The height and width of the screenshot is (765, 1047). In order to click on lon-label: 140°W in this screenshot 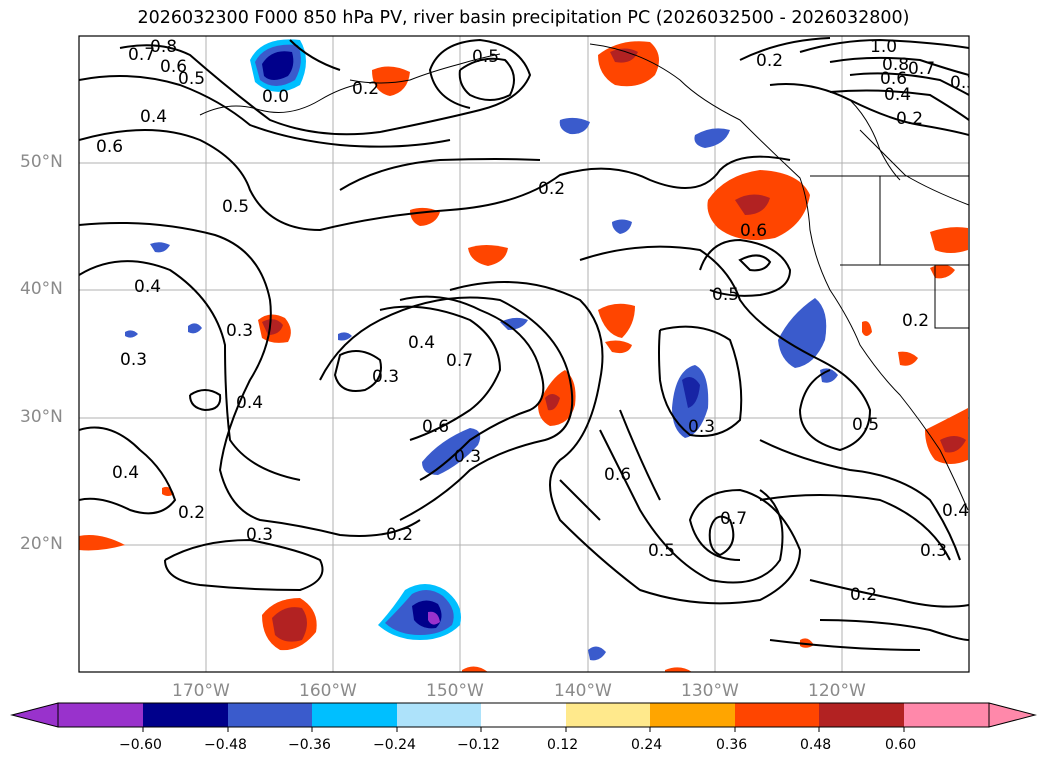, I will do `click(583, 691)`.